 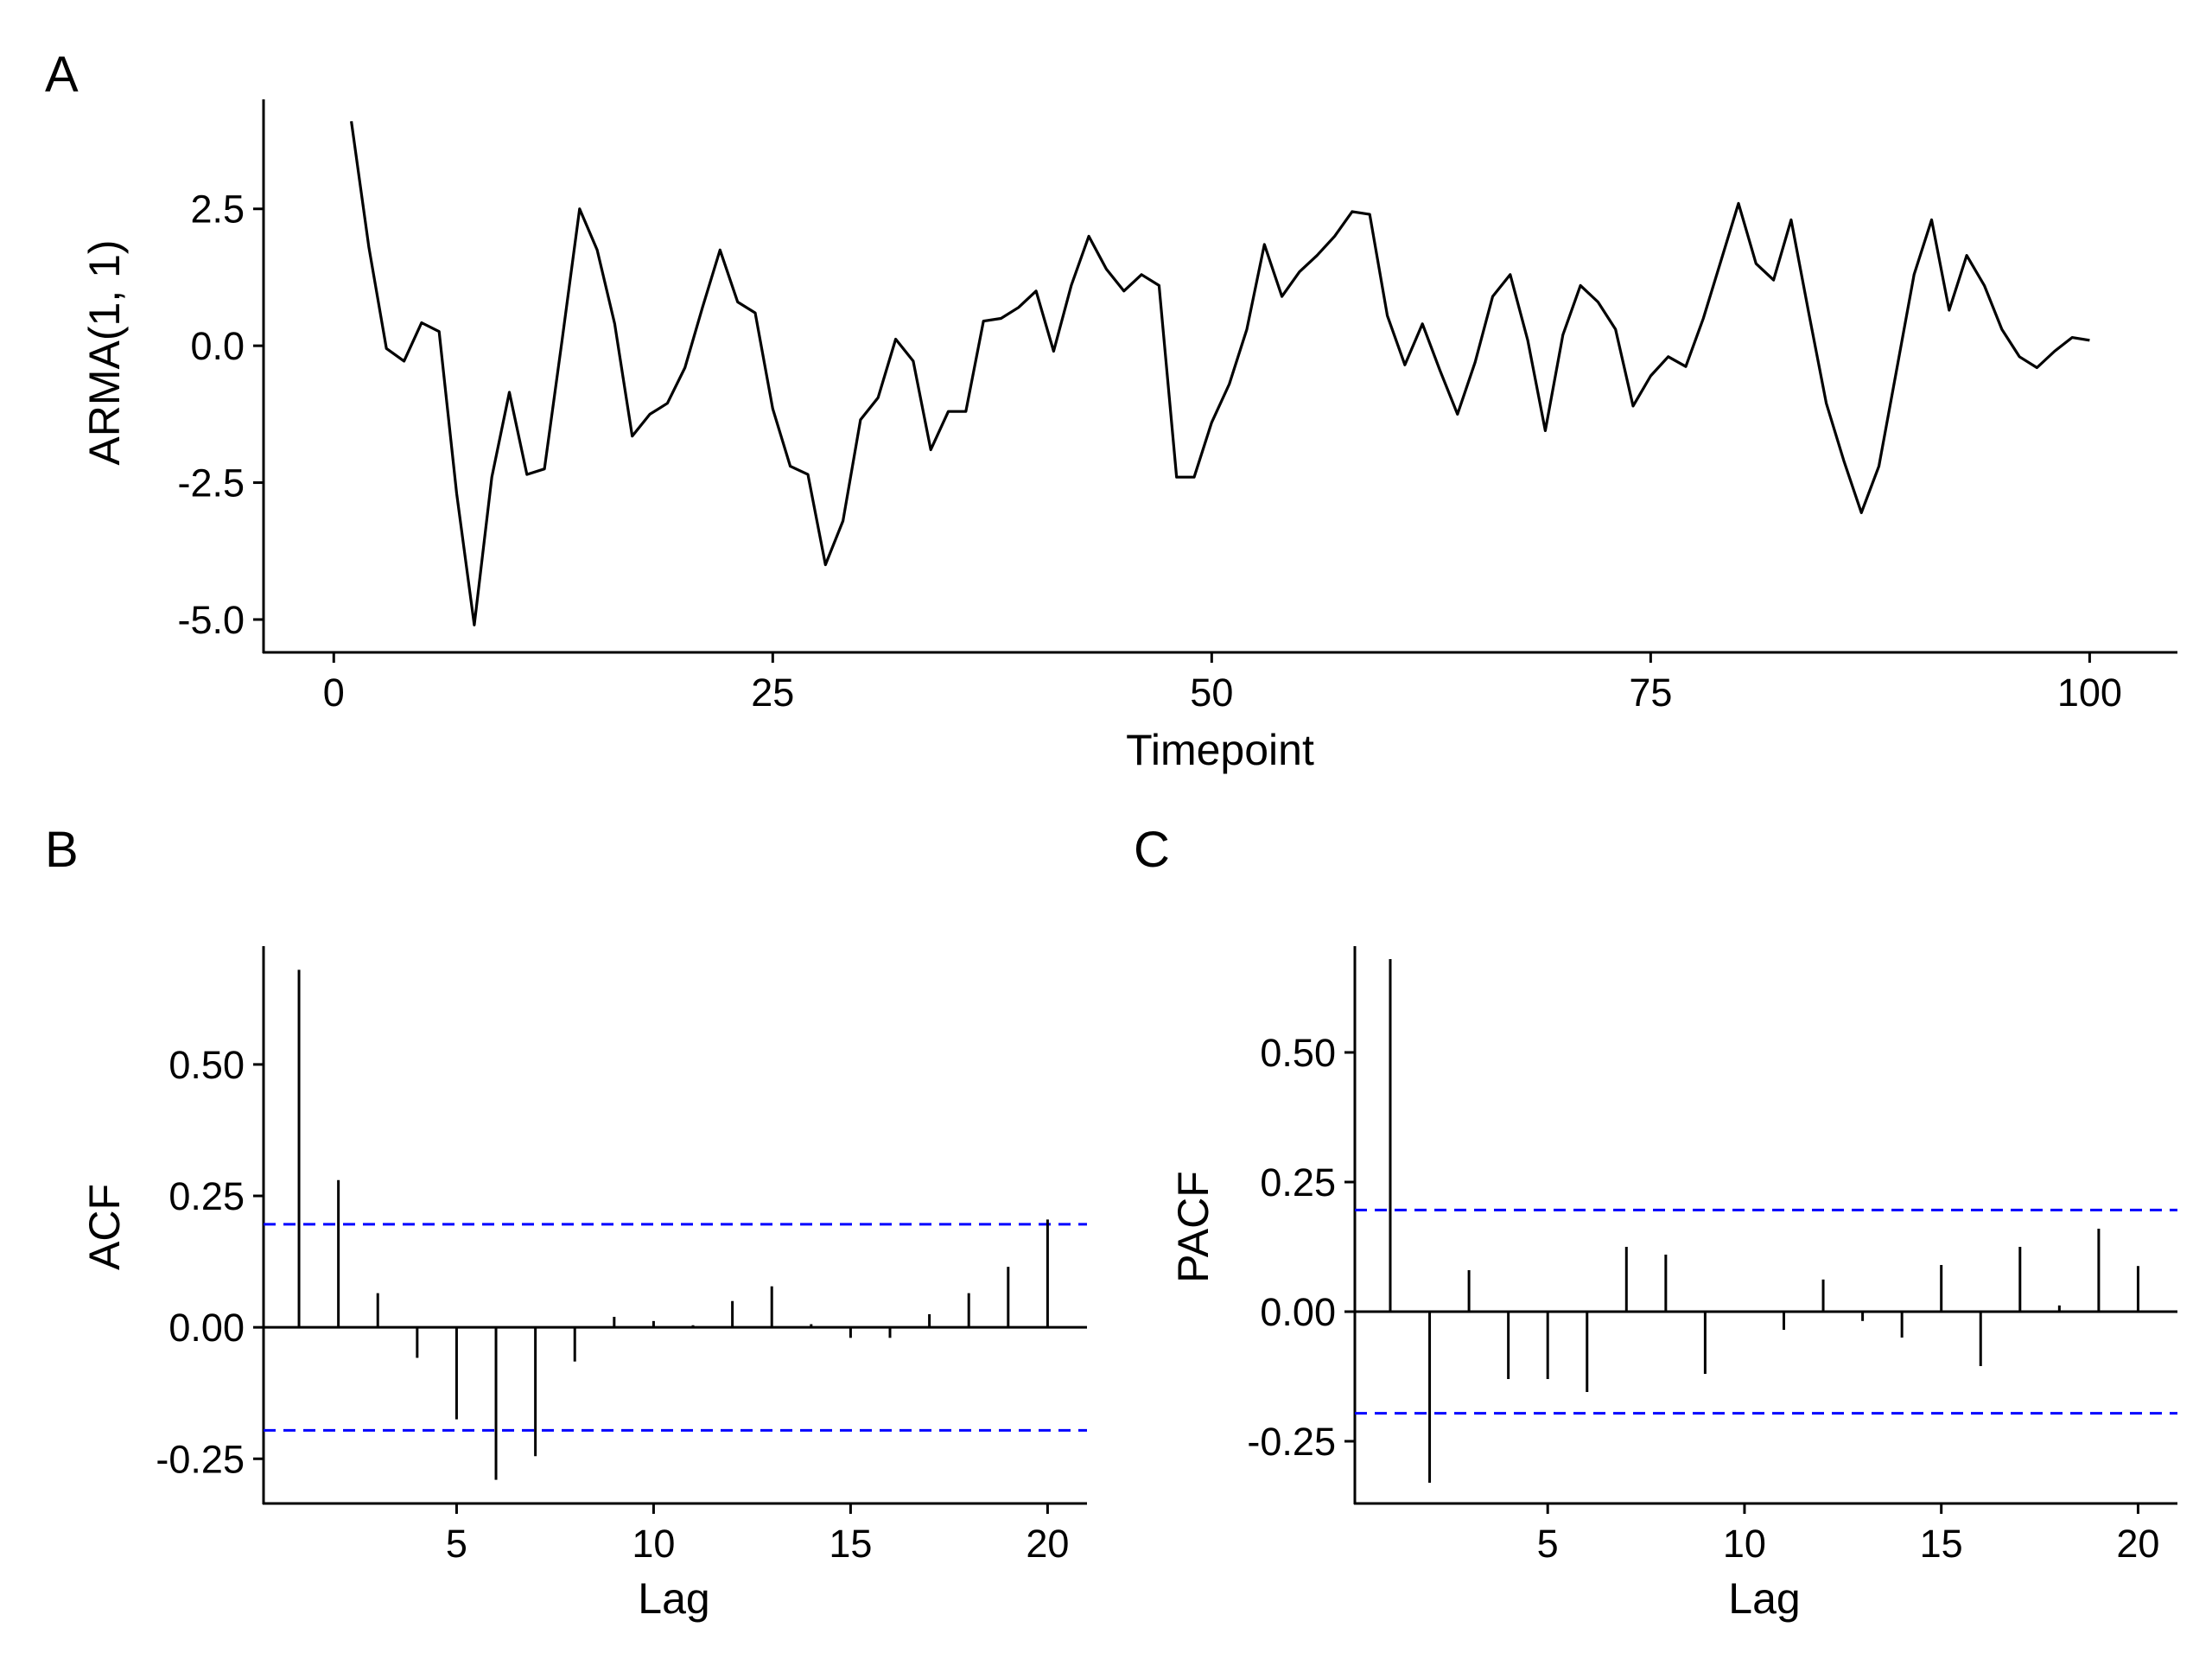 What do you see at coordinates (456, 1544) in the screenshot?
I see `panel-b-x-tick-label: 5` at bounding box center [456, 1544].